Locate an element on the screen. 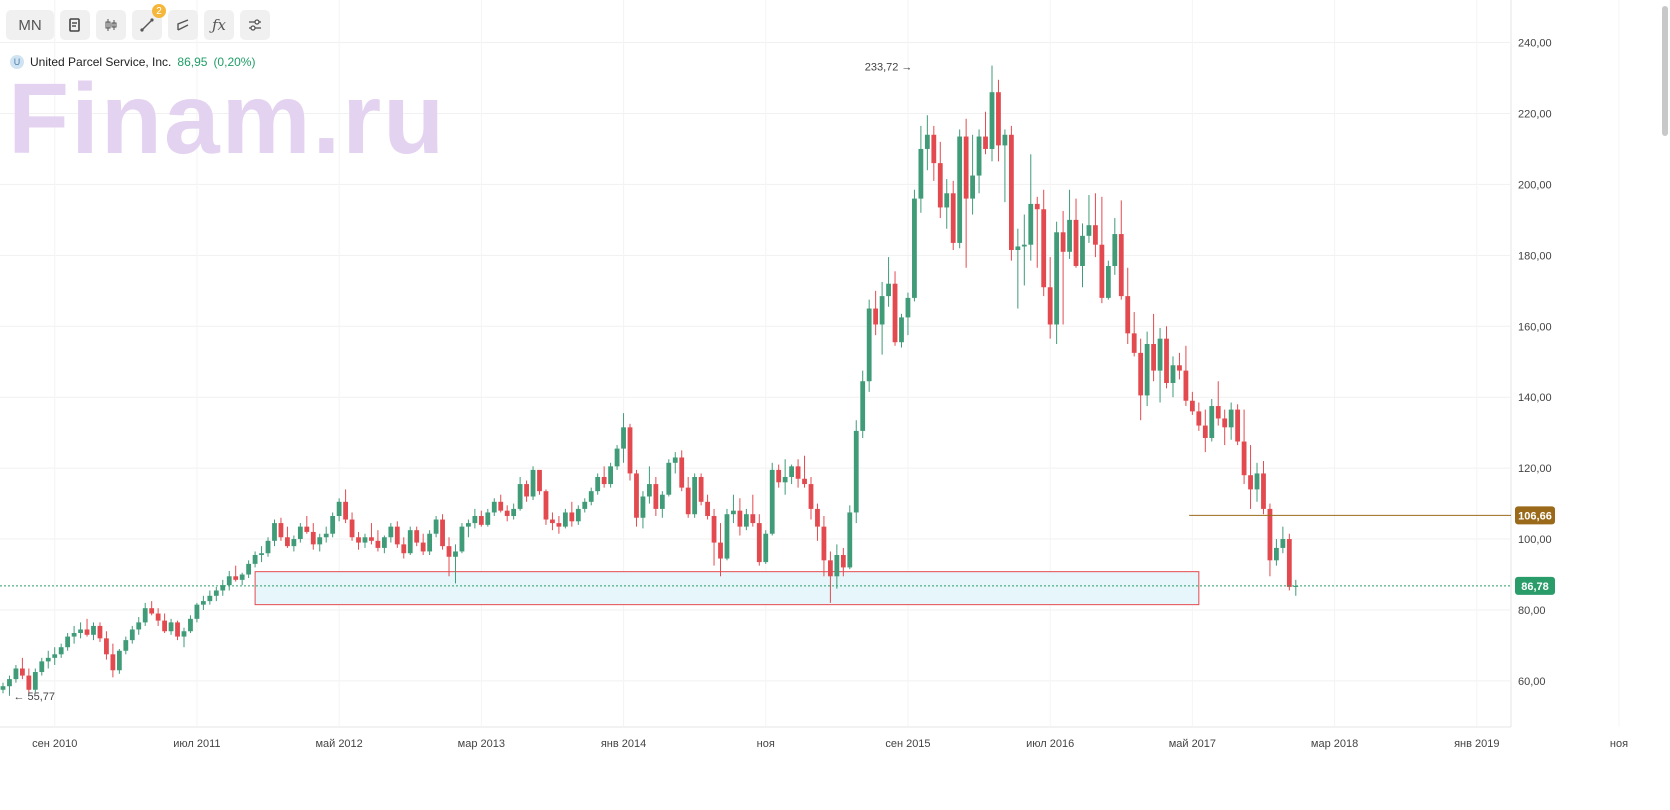 Image resolution: width=1670 pixels, height=810 pixels. x-tick-label: май 2017 is located at coordinates (1192, 744).